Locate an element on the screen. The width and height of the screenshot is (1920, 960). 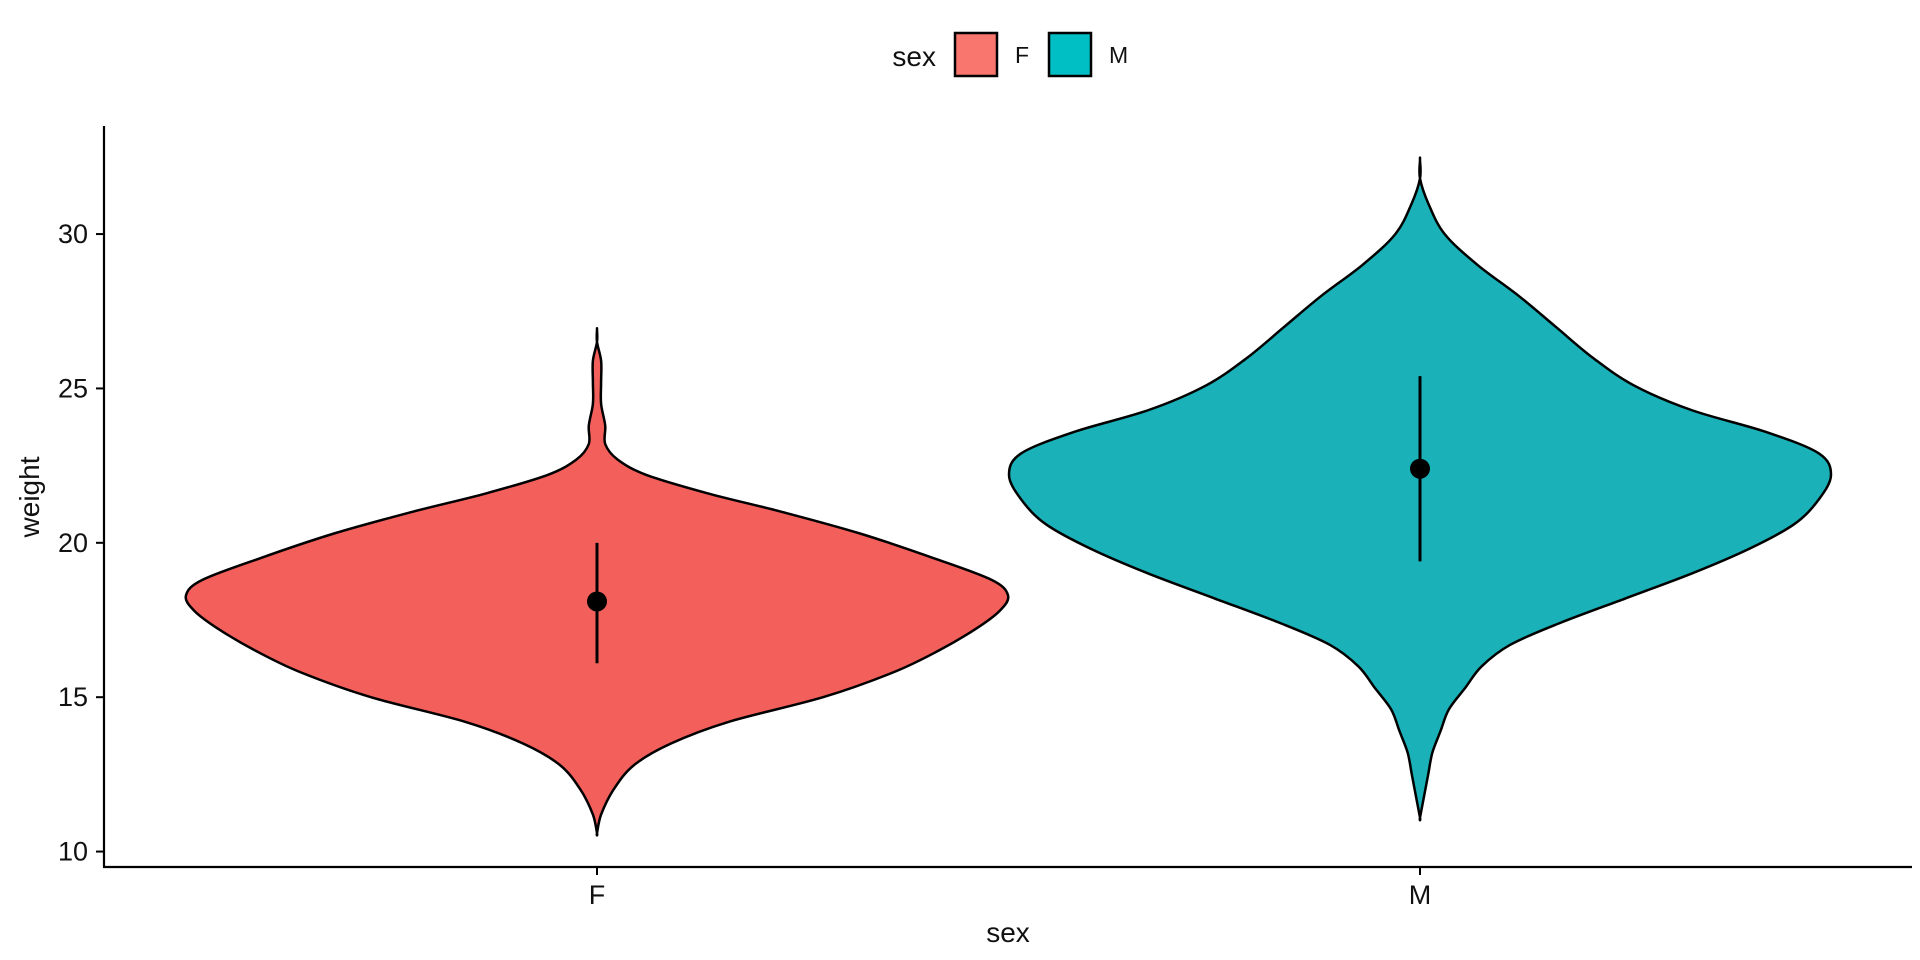
y-axis-title: weight is located at coordinates (29, 497).